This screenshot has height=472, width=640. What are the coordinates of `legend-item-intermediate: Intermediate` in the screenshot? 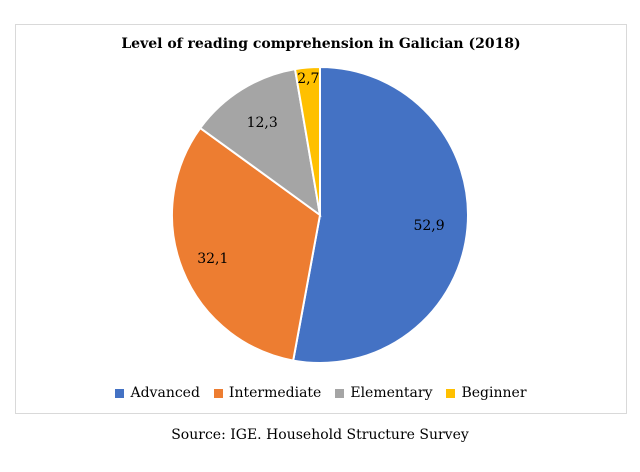 It's located at (267, 393).